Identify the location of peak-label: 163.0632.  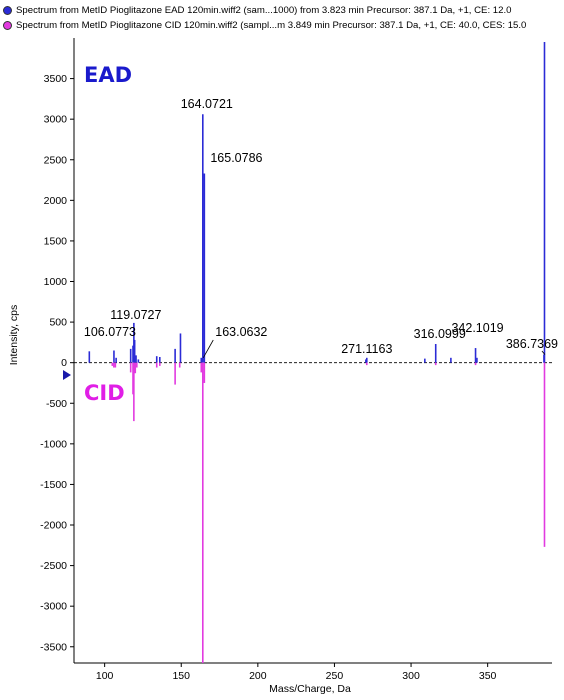
(241, 332).